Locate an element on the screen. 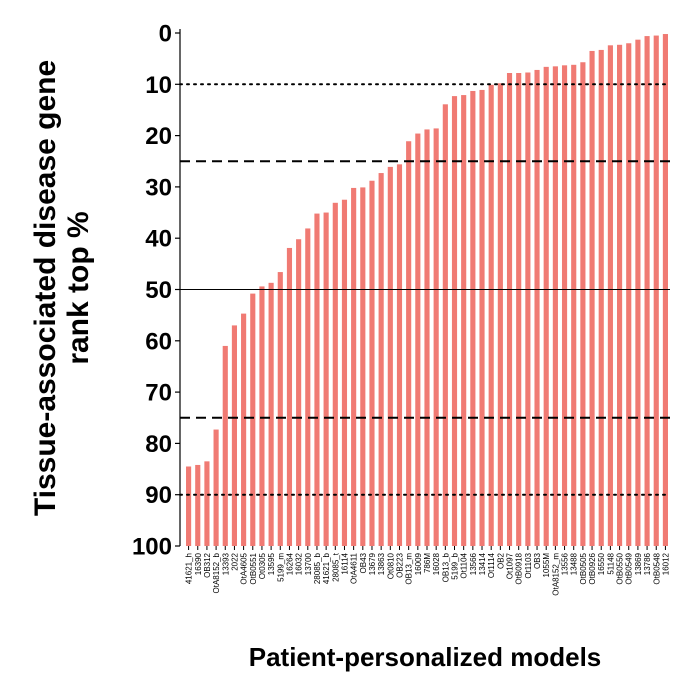  y-tick-label: 70 is located at coordinates (158, 393).